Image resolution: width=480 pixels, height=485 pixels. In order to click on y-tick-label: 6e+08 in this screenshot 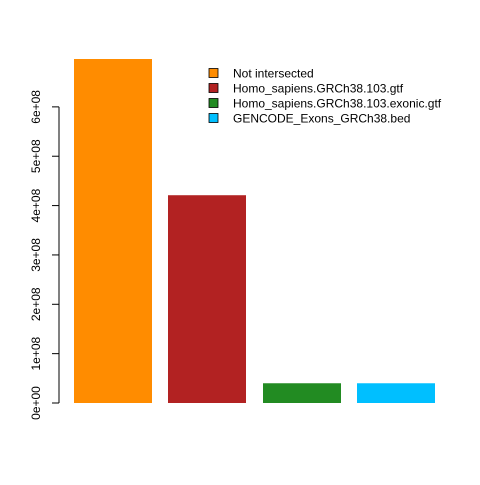, I will do `click(36, 107)`.